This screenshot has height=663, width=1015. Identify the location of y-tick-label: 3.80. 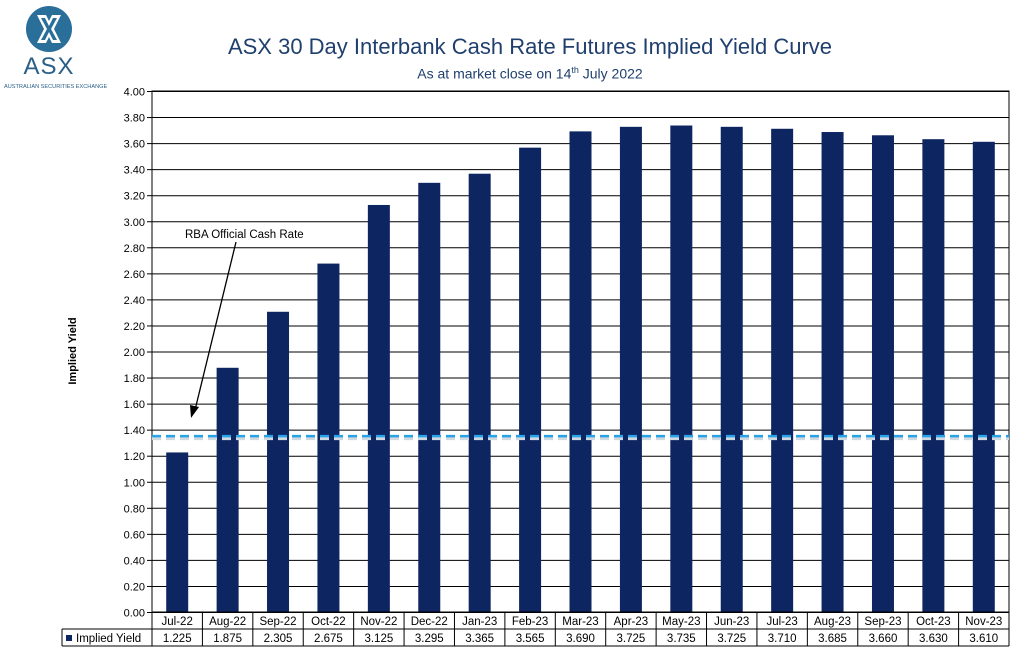
(134, 119).